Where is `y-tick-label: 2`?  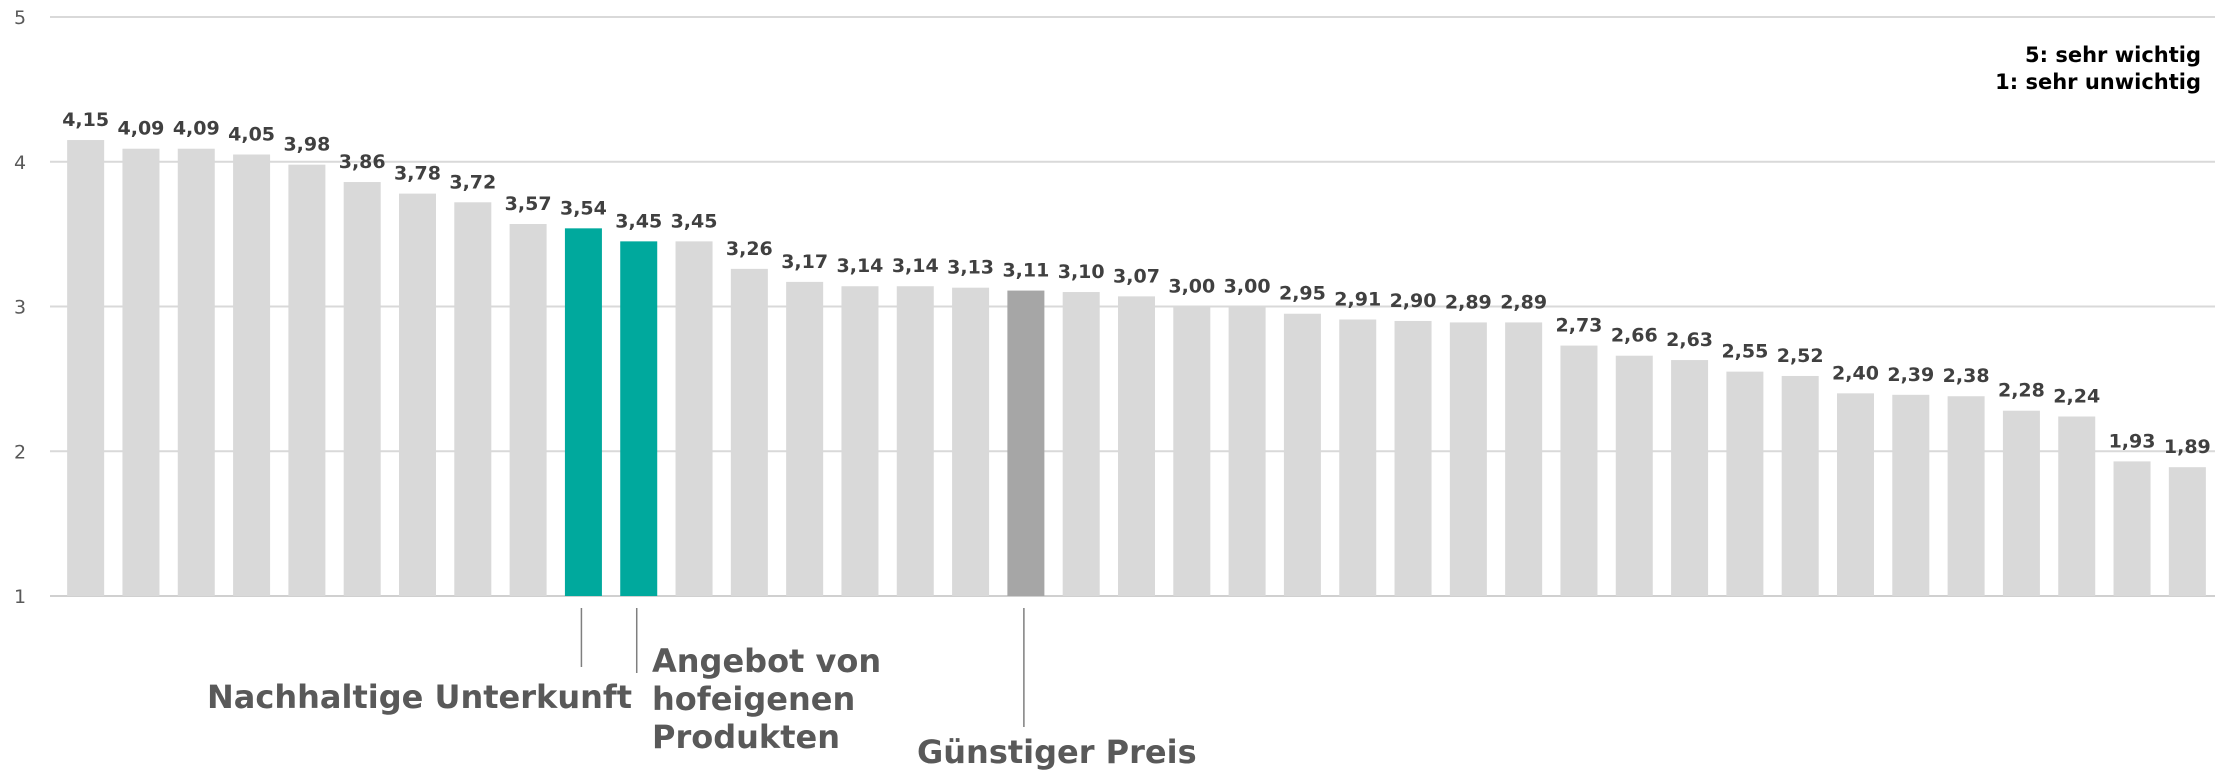
y-tick-label: 2 is located at coordinates (20, 452).